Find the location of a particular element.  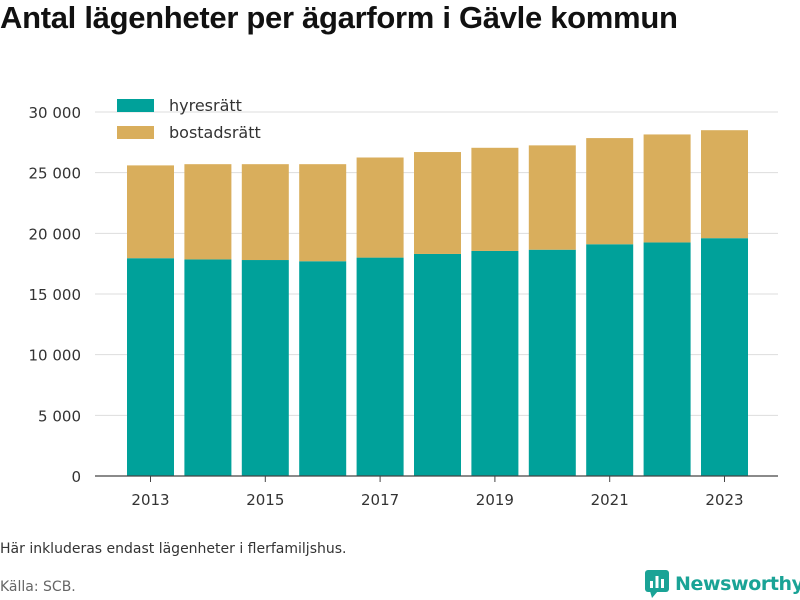

y-tick-label: 20 000 is located at coordinates (55, 234).